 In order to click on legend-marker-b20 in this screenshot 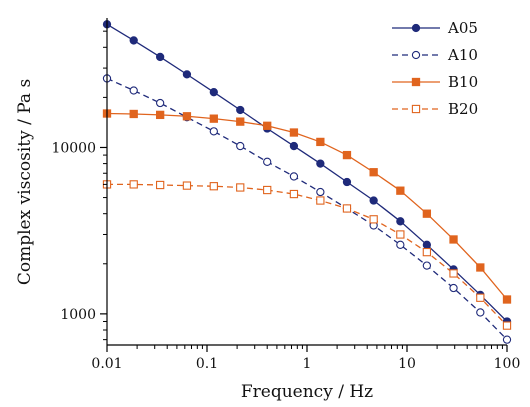, I will do `click(416, 109)`.